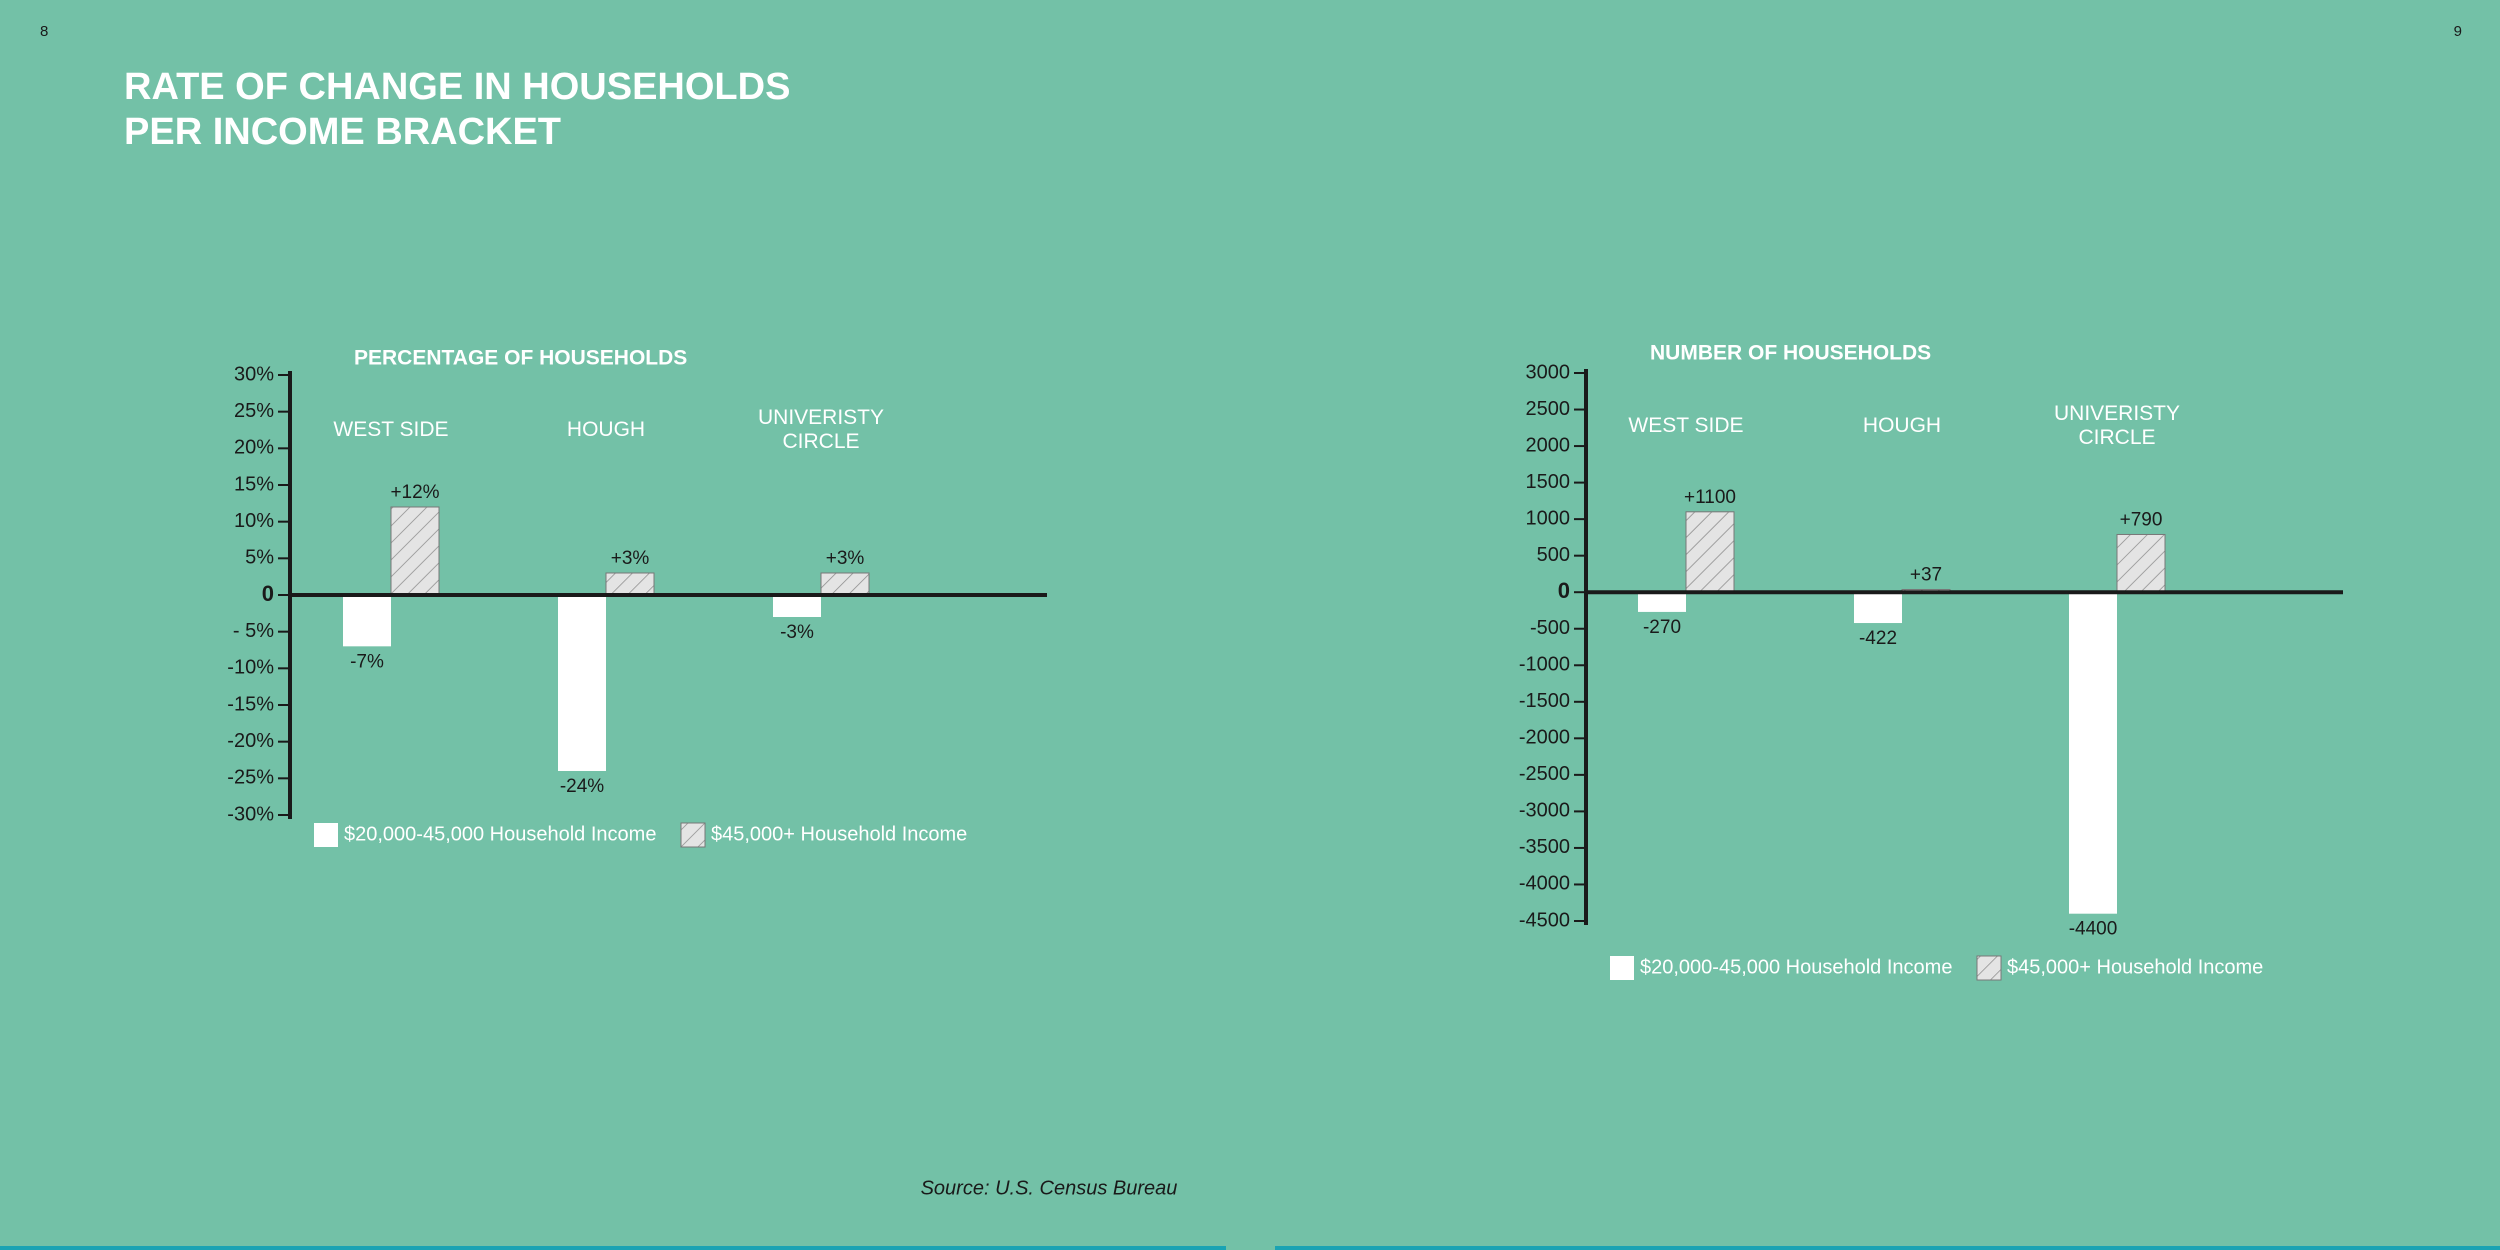  I want to click on y-tick-label: -3000, so click(1544, 811).